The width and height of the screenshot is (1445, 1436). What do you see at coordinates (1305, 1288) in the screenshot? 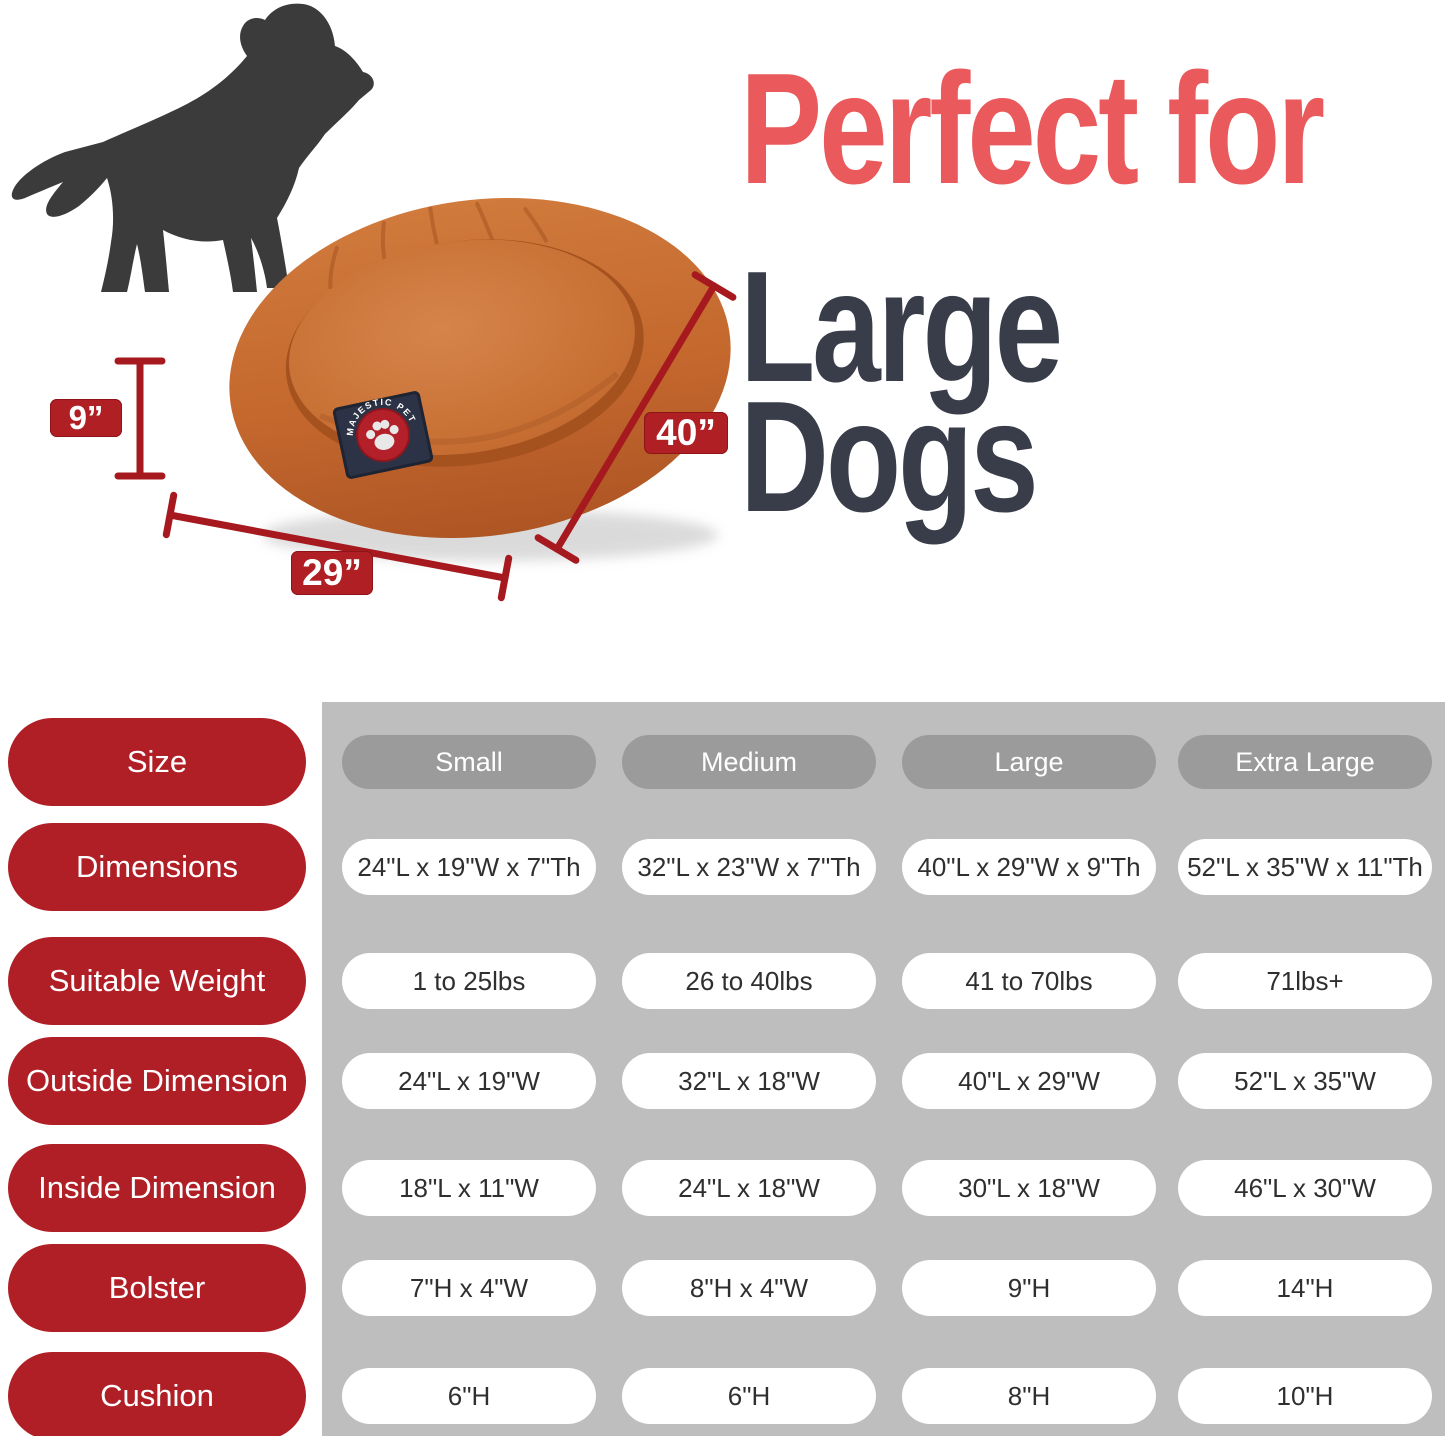
I see `cell-bolster-xl: 14"H` at bounding box center [1305, 1288].